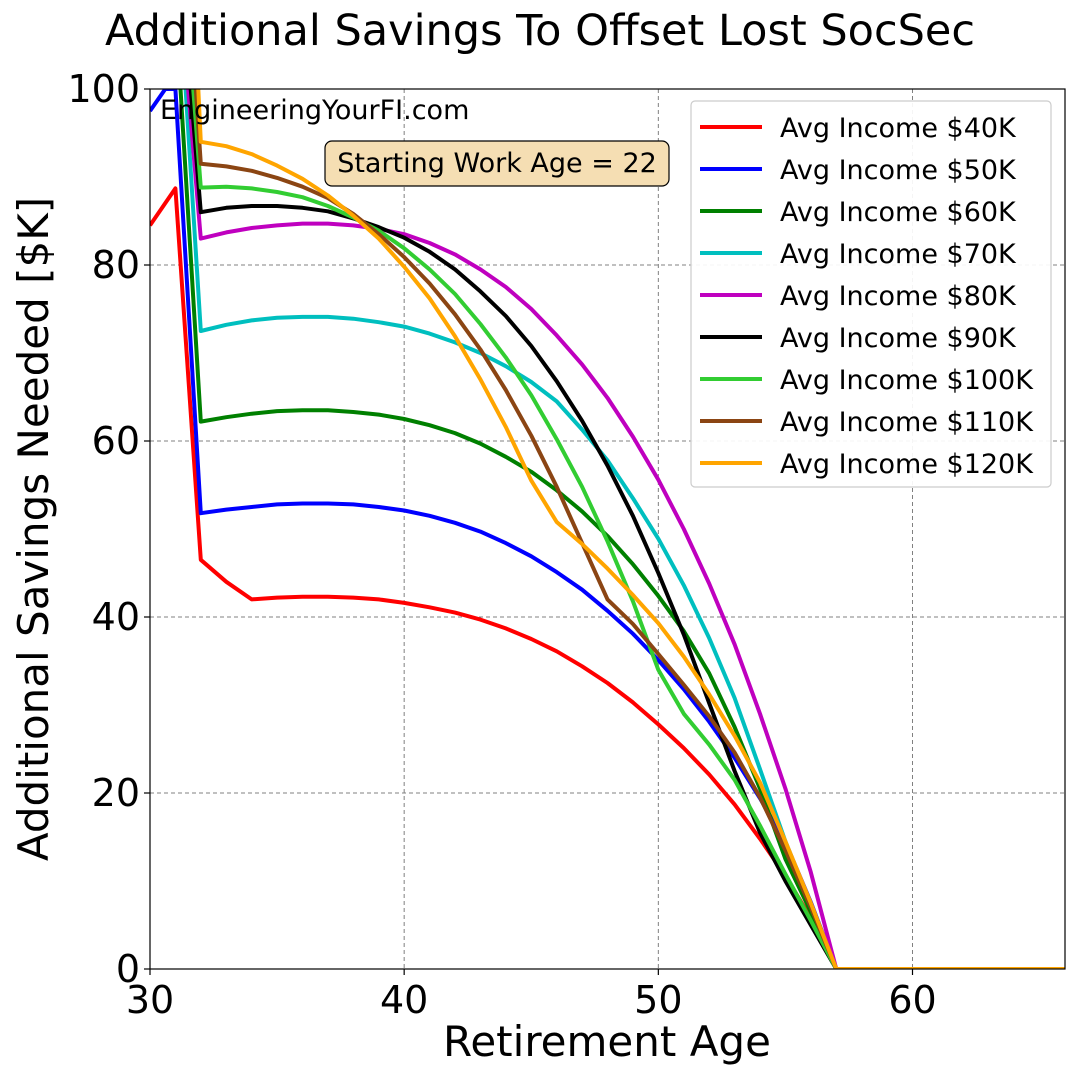  Describe the element at coordinates (116, 617) in the screenshot. I see `y-tick-label: 40` at that location.